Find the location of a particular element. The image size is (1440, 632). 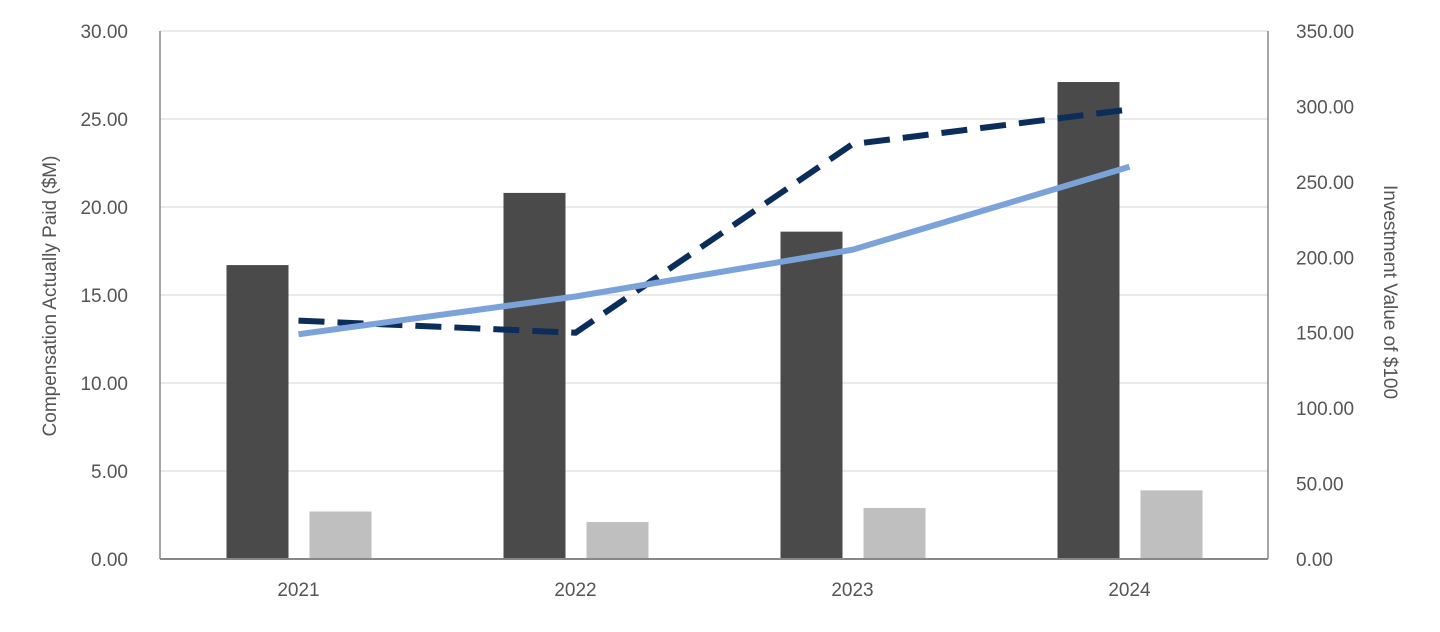

y-tick-label: 5.00 is located at coordinates (109, 472).